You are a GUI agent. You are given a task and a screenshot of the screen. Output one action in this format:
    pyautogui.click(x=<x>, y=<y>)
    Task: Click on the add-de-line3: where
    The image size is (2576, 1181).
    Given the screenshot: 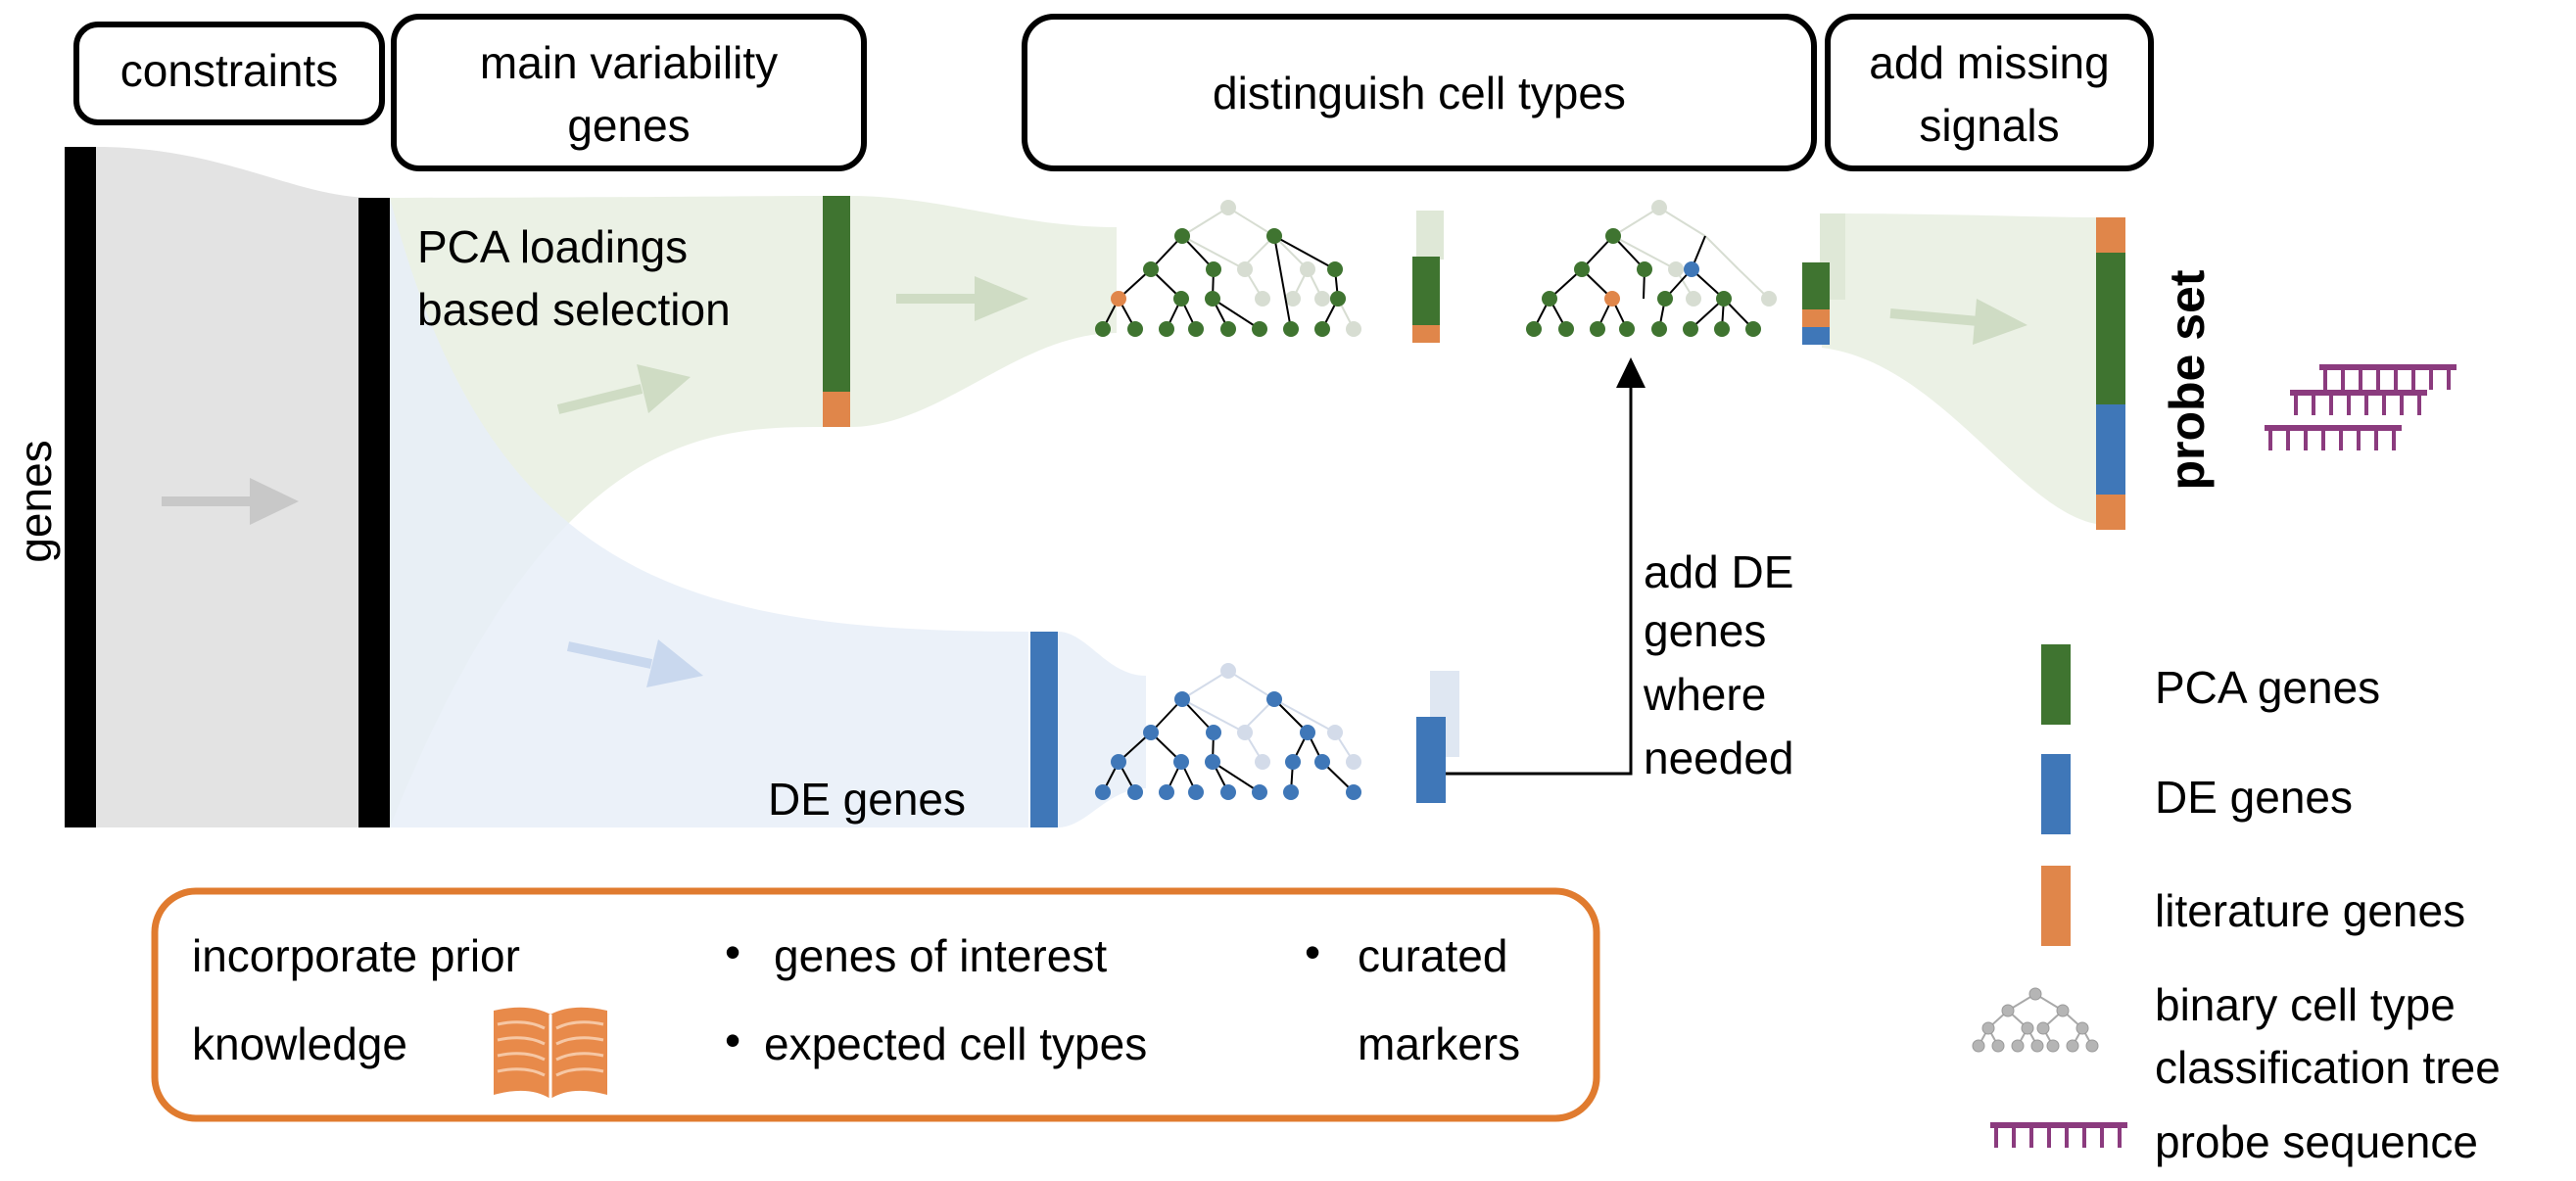 What is the action you would take?
    pyautogui.click(x=1704, y=695)
    